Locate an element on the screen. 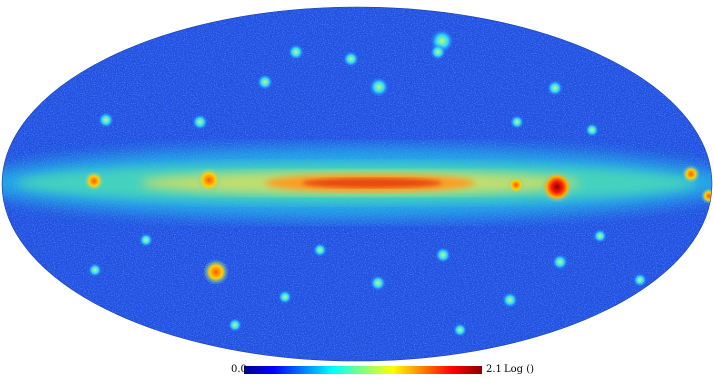 Image resolution: width=714 pixels, height=390 pixels. colorbar-unit-label: Log () is located at coordinates (519, 369).